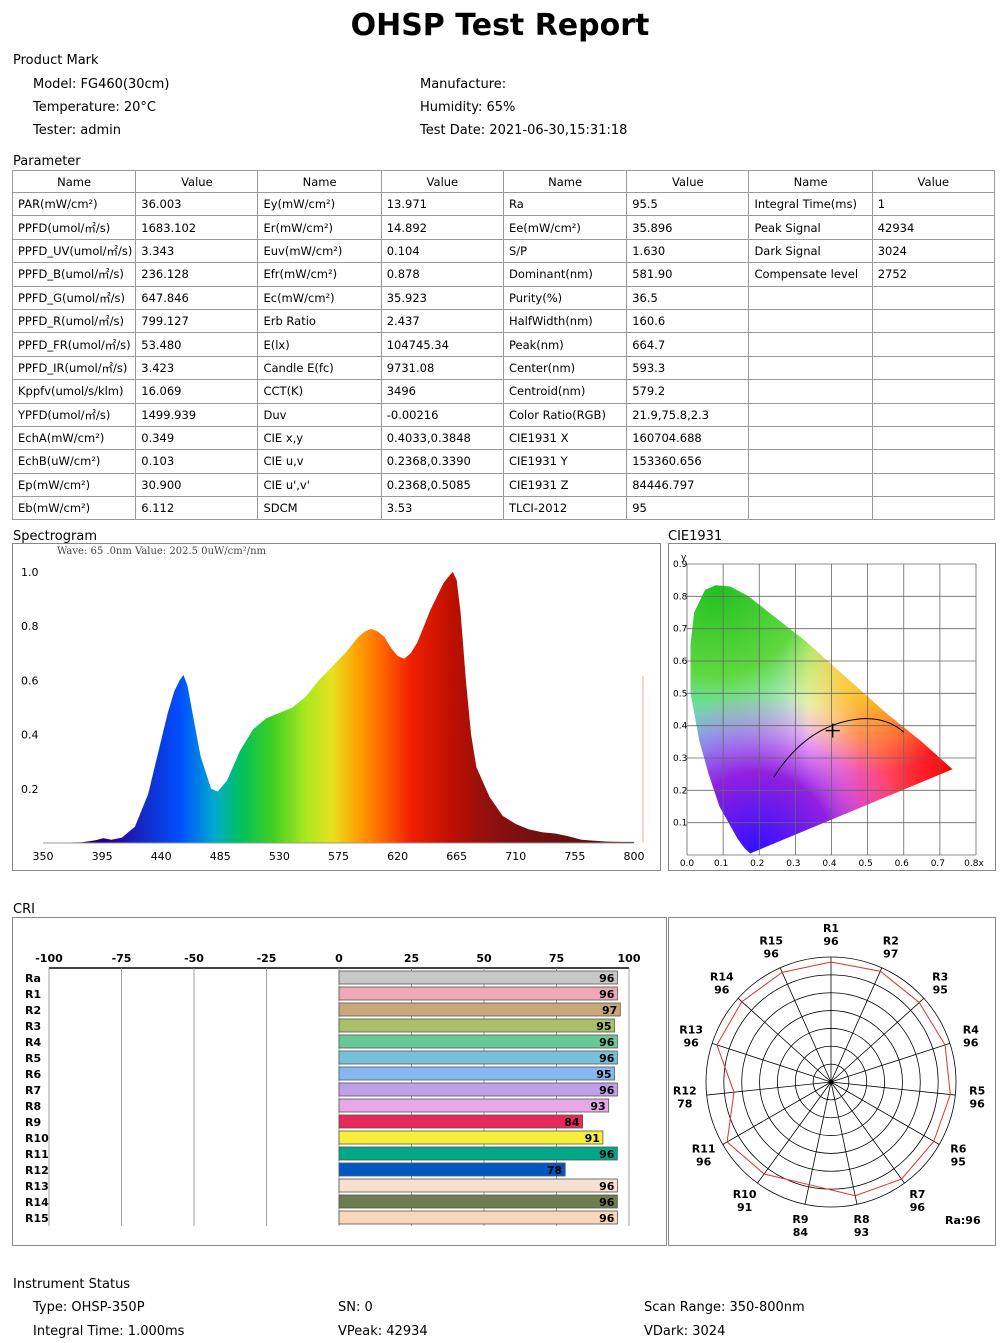 Image resolution: width=1000 pixels, height=1343 pixels. I want to click on cri-bar-value: 78, so click(554, 1170).